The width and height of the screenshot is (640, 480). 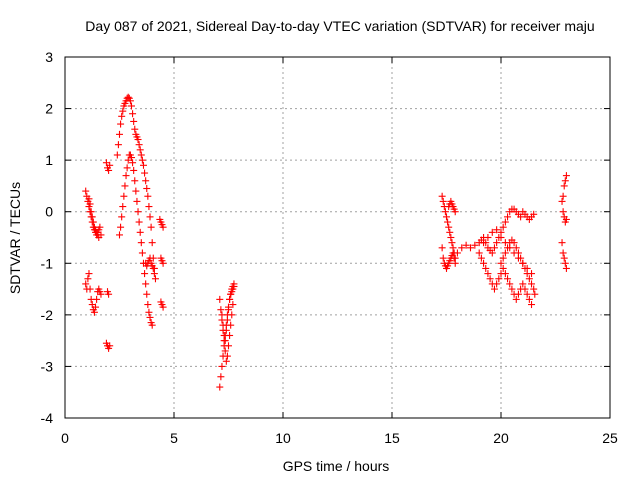 I want to click on series-seg-a3, so click(x=93, y=293).